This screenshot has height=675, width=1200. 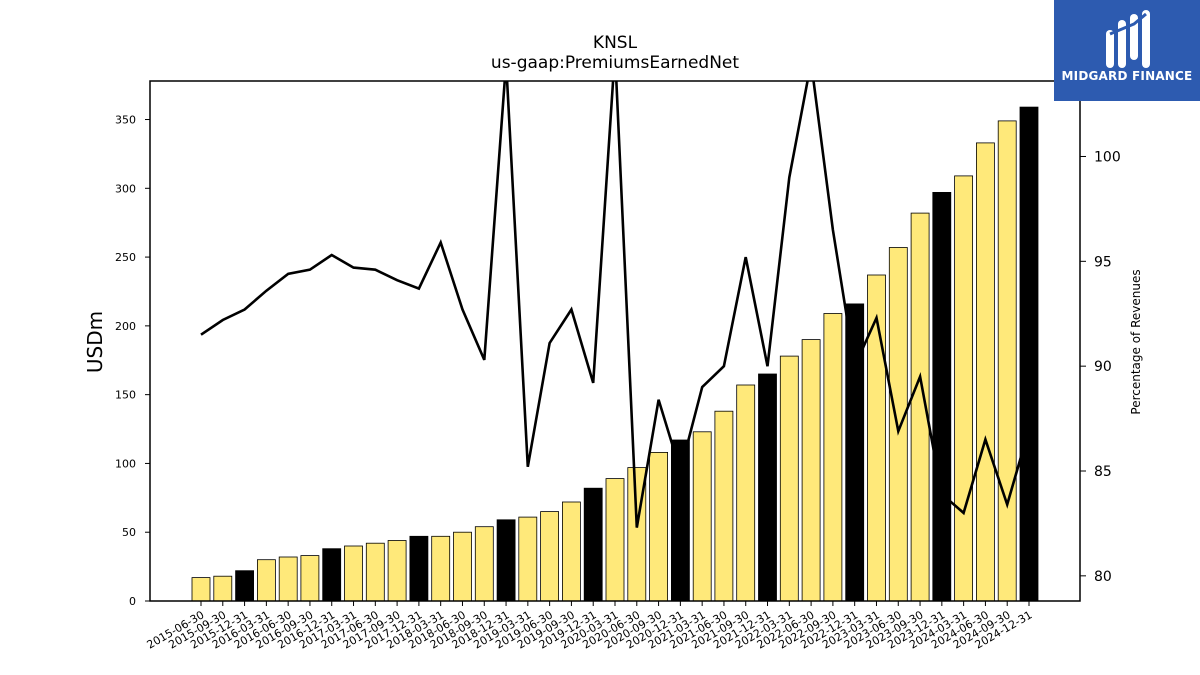 I want to click on brand-logo-icon, so click(x=1128, y=39).